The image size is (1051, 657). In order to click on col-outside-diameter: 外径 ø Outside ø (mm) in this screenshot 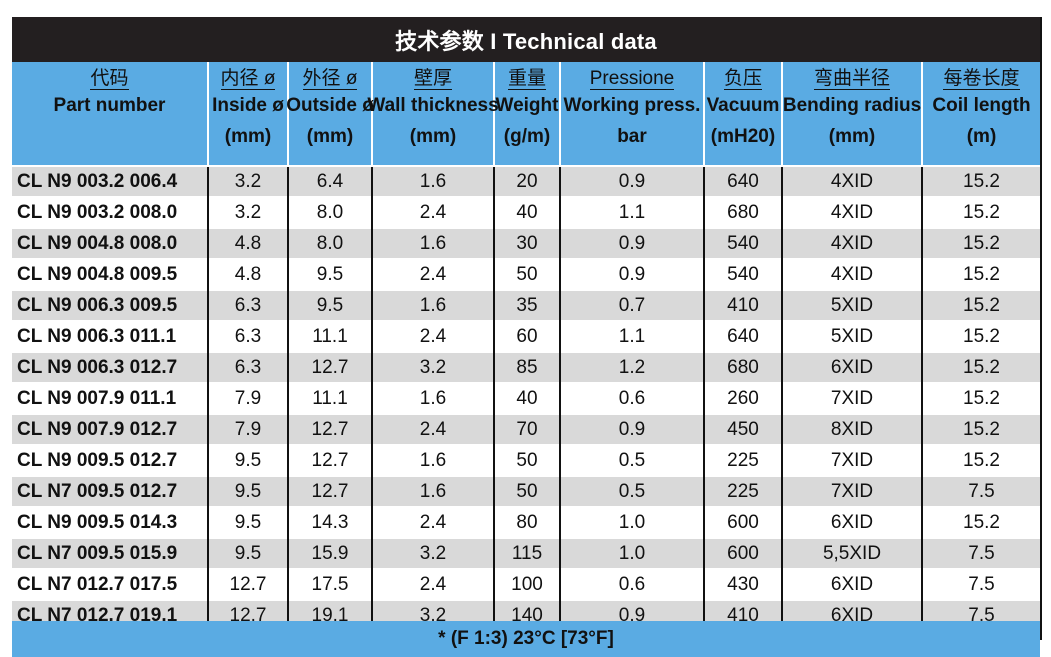, I will do `click(330, 114)`.